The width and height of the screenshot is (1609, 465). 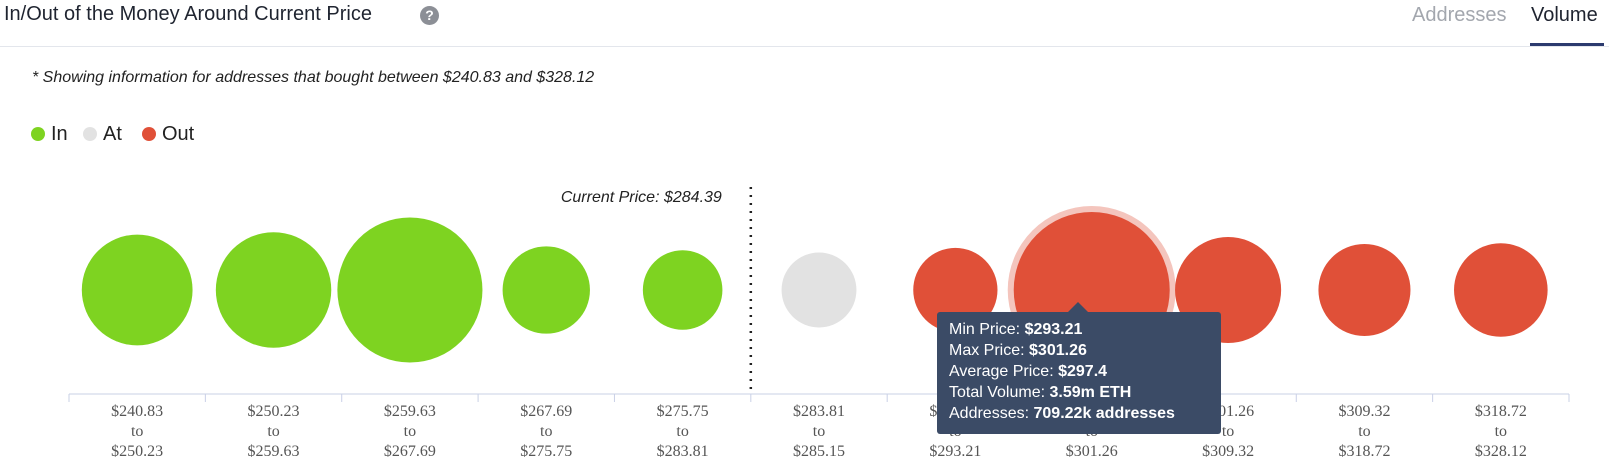 I want to click on tooltip-row-max-price: Max Price: $301.26, so click(x=1018, y=350).